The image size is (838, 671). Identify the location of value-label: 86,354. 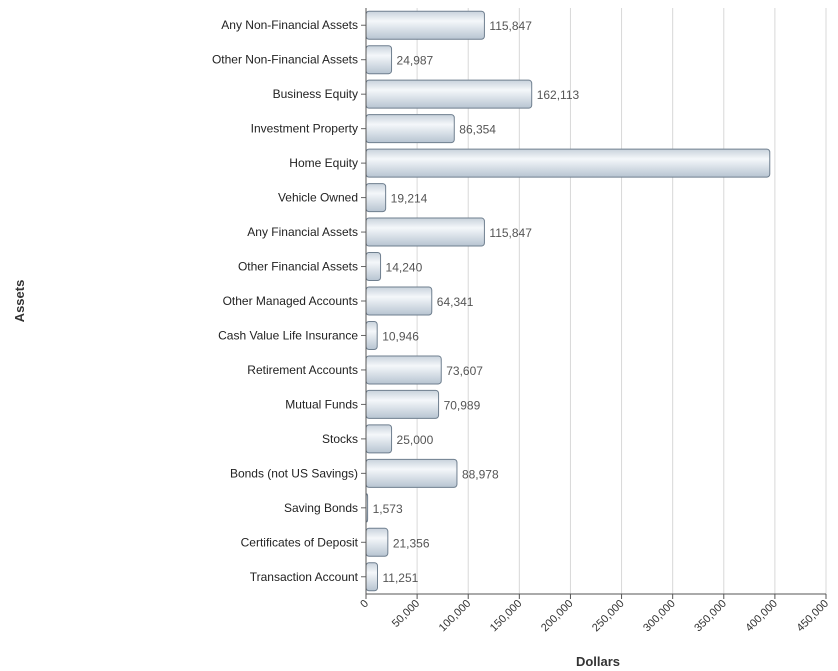
(477, 130).